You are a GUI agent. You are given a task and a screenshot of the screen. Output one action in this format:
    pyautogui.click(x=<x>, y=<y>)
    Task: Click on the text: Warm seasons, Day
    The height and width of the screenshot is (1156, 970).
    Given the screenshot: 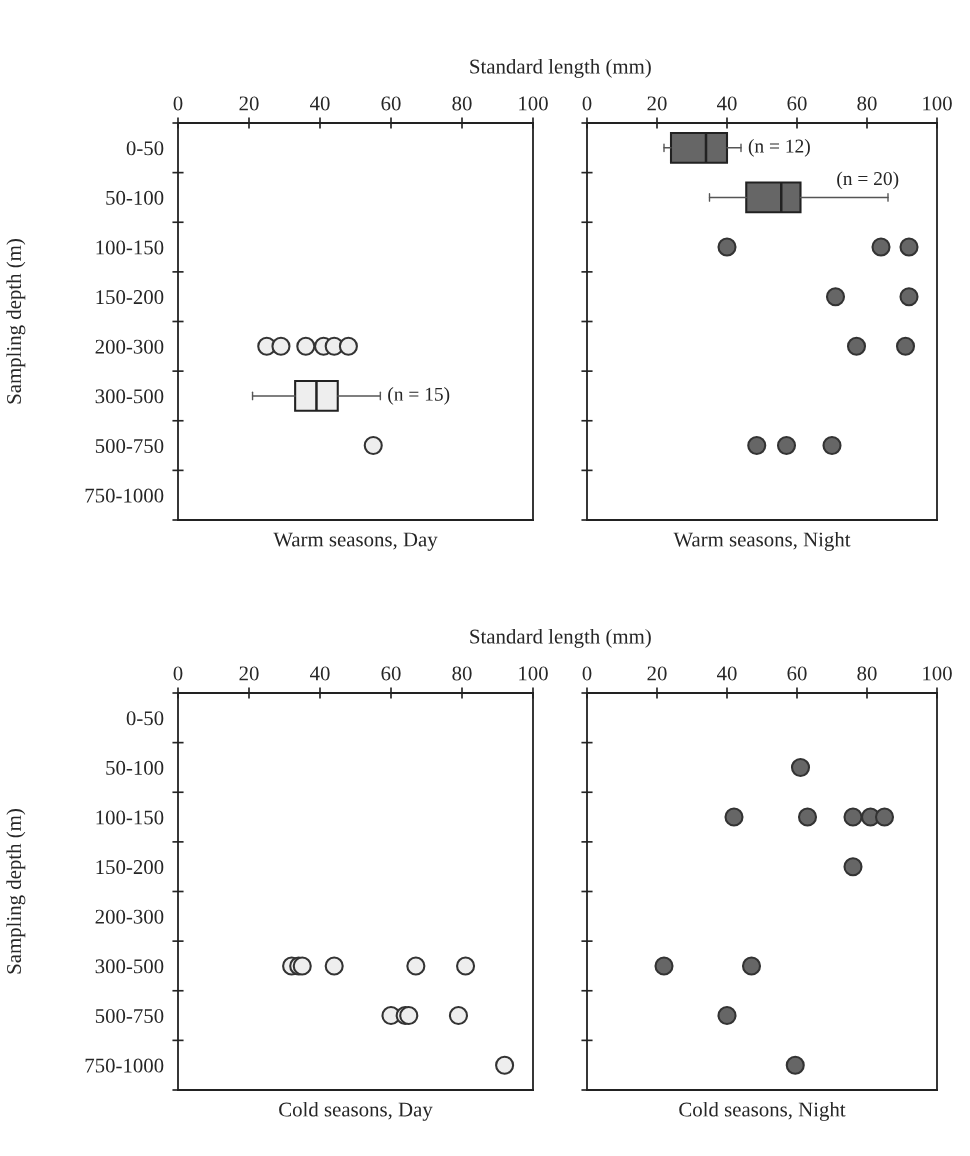 What is the action you would take?
    pyautogui.click(x=355, y=541)
    